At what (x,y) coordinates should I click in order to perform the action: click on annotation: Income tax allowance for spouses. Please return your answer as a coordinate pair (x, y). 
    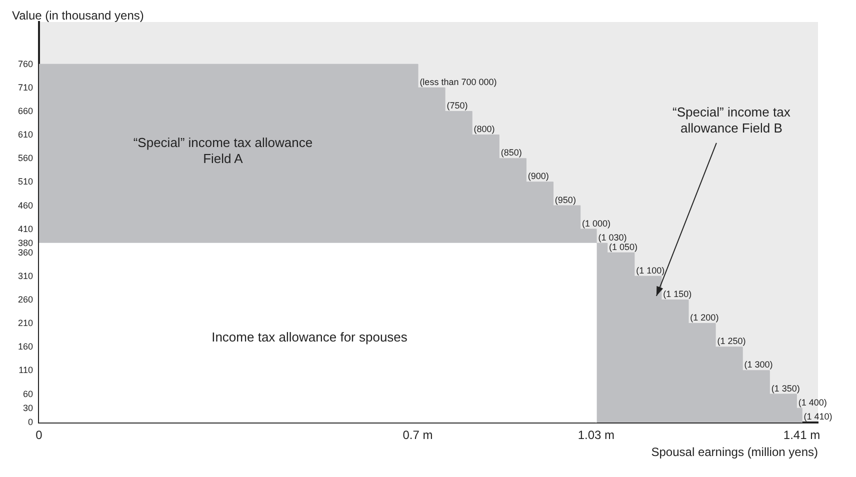
    Looking at the image, I should click on (310, 336).